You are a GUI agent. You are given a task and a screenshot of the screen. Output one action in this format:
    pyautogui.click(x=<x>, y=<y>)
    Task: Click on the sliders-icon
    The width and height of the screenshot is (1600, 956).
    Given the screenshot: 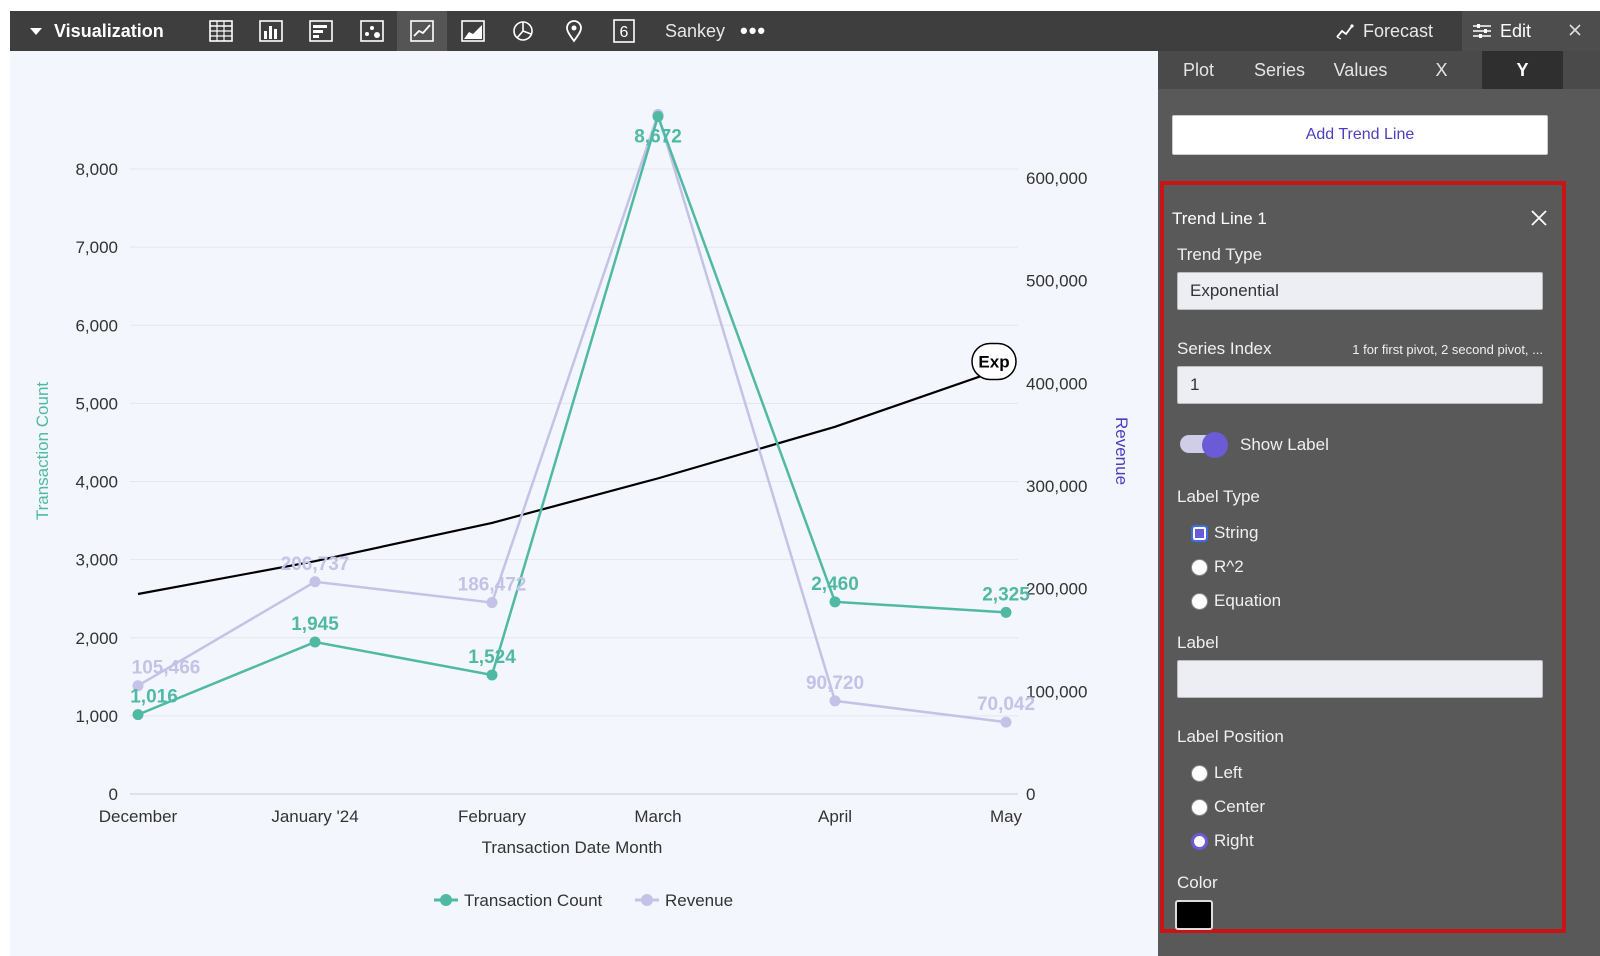 What is the action you would take?
    pyautogui.click(x=1482, y=31)
    